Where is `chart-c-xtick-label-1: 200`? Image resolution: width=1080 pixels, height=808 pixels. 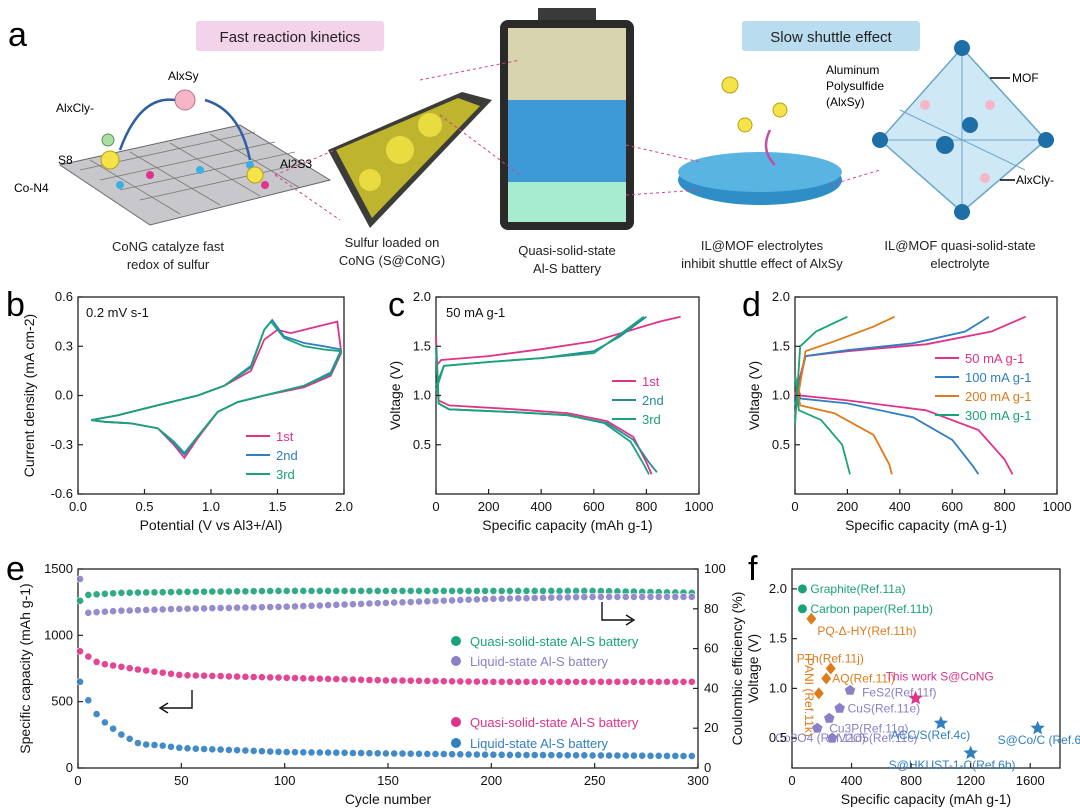 chart-c-xtick-label-1: 200 is located at coordinates (489, 506).